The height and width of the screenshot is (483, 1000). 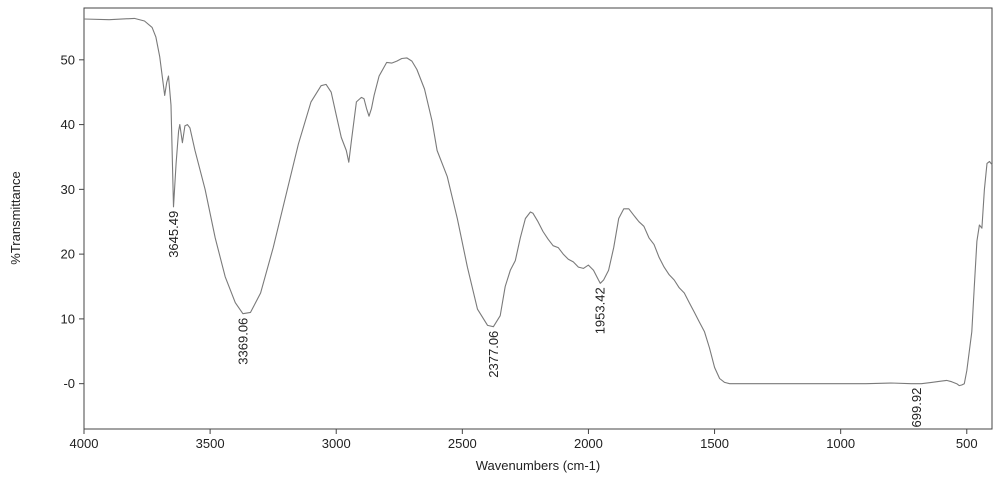 I want to click on x-axis: 4000 3500 3000 2500 2000 1500 1000 500, so click(x=524, y=440).